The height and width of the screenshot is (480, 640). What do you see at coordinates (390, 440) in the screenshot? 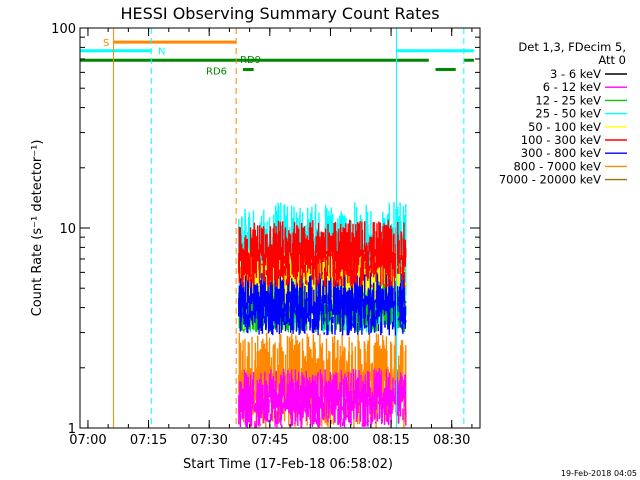
I see `x-tick-label: 08:15` at bounding box center [390, 440].